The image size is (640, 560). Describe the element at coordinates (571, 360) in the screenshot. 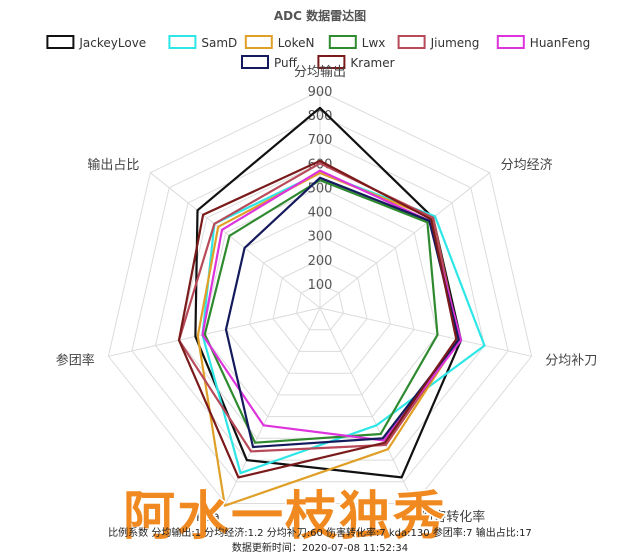

I see `axis-label-3: 分均补刀` at that location.